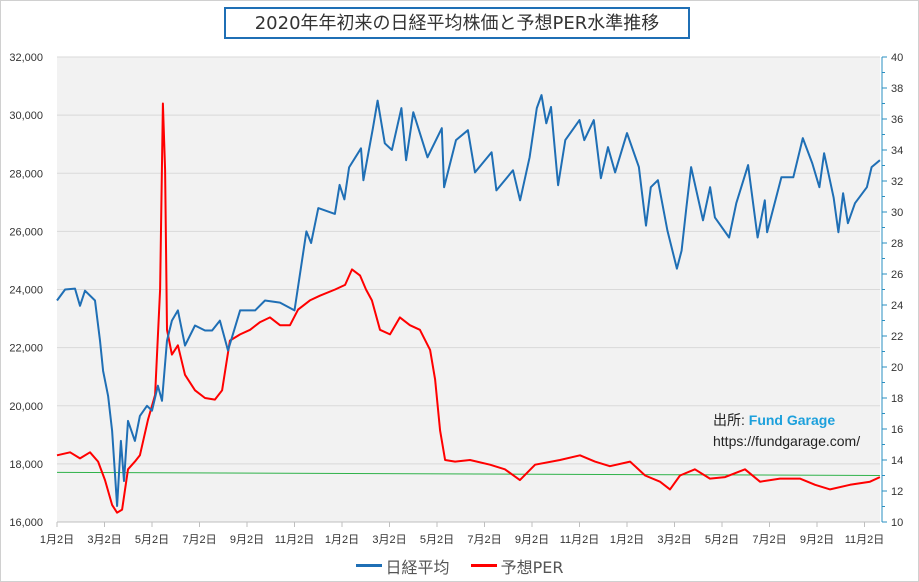 The width and height of the screenshot is (919, 582). Describe the element at coordinates (897, 523) in the screenshot. I see `y-right-tick-label: 10` at that location.